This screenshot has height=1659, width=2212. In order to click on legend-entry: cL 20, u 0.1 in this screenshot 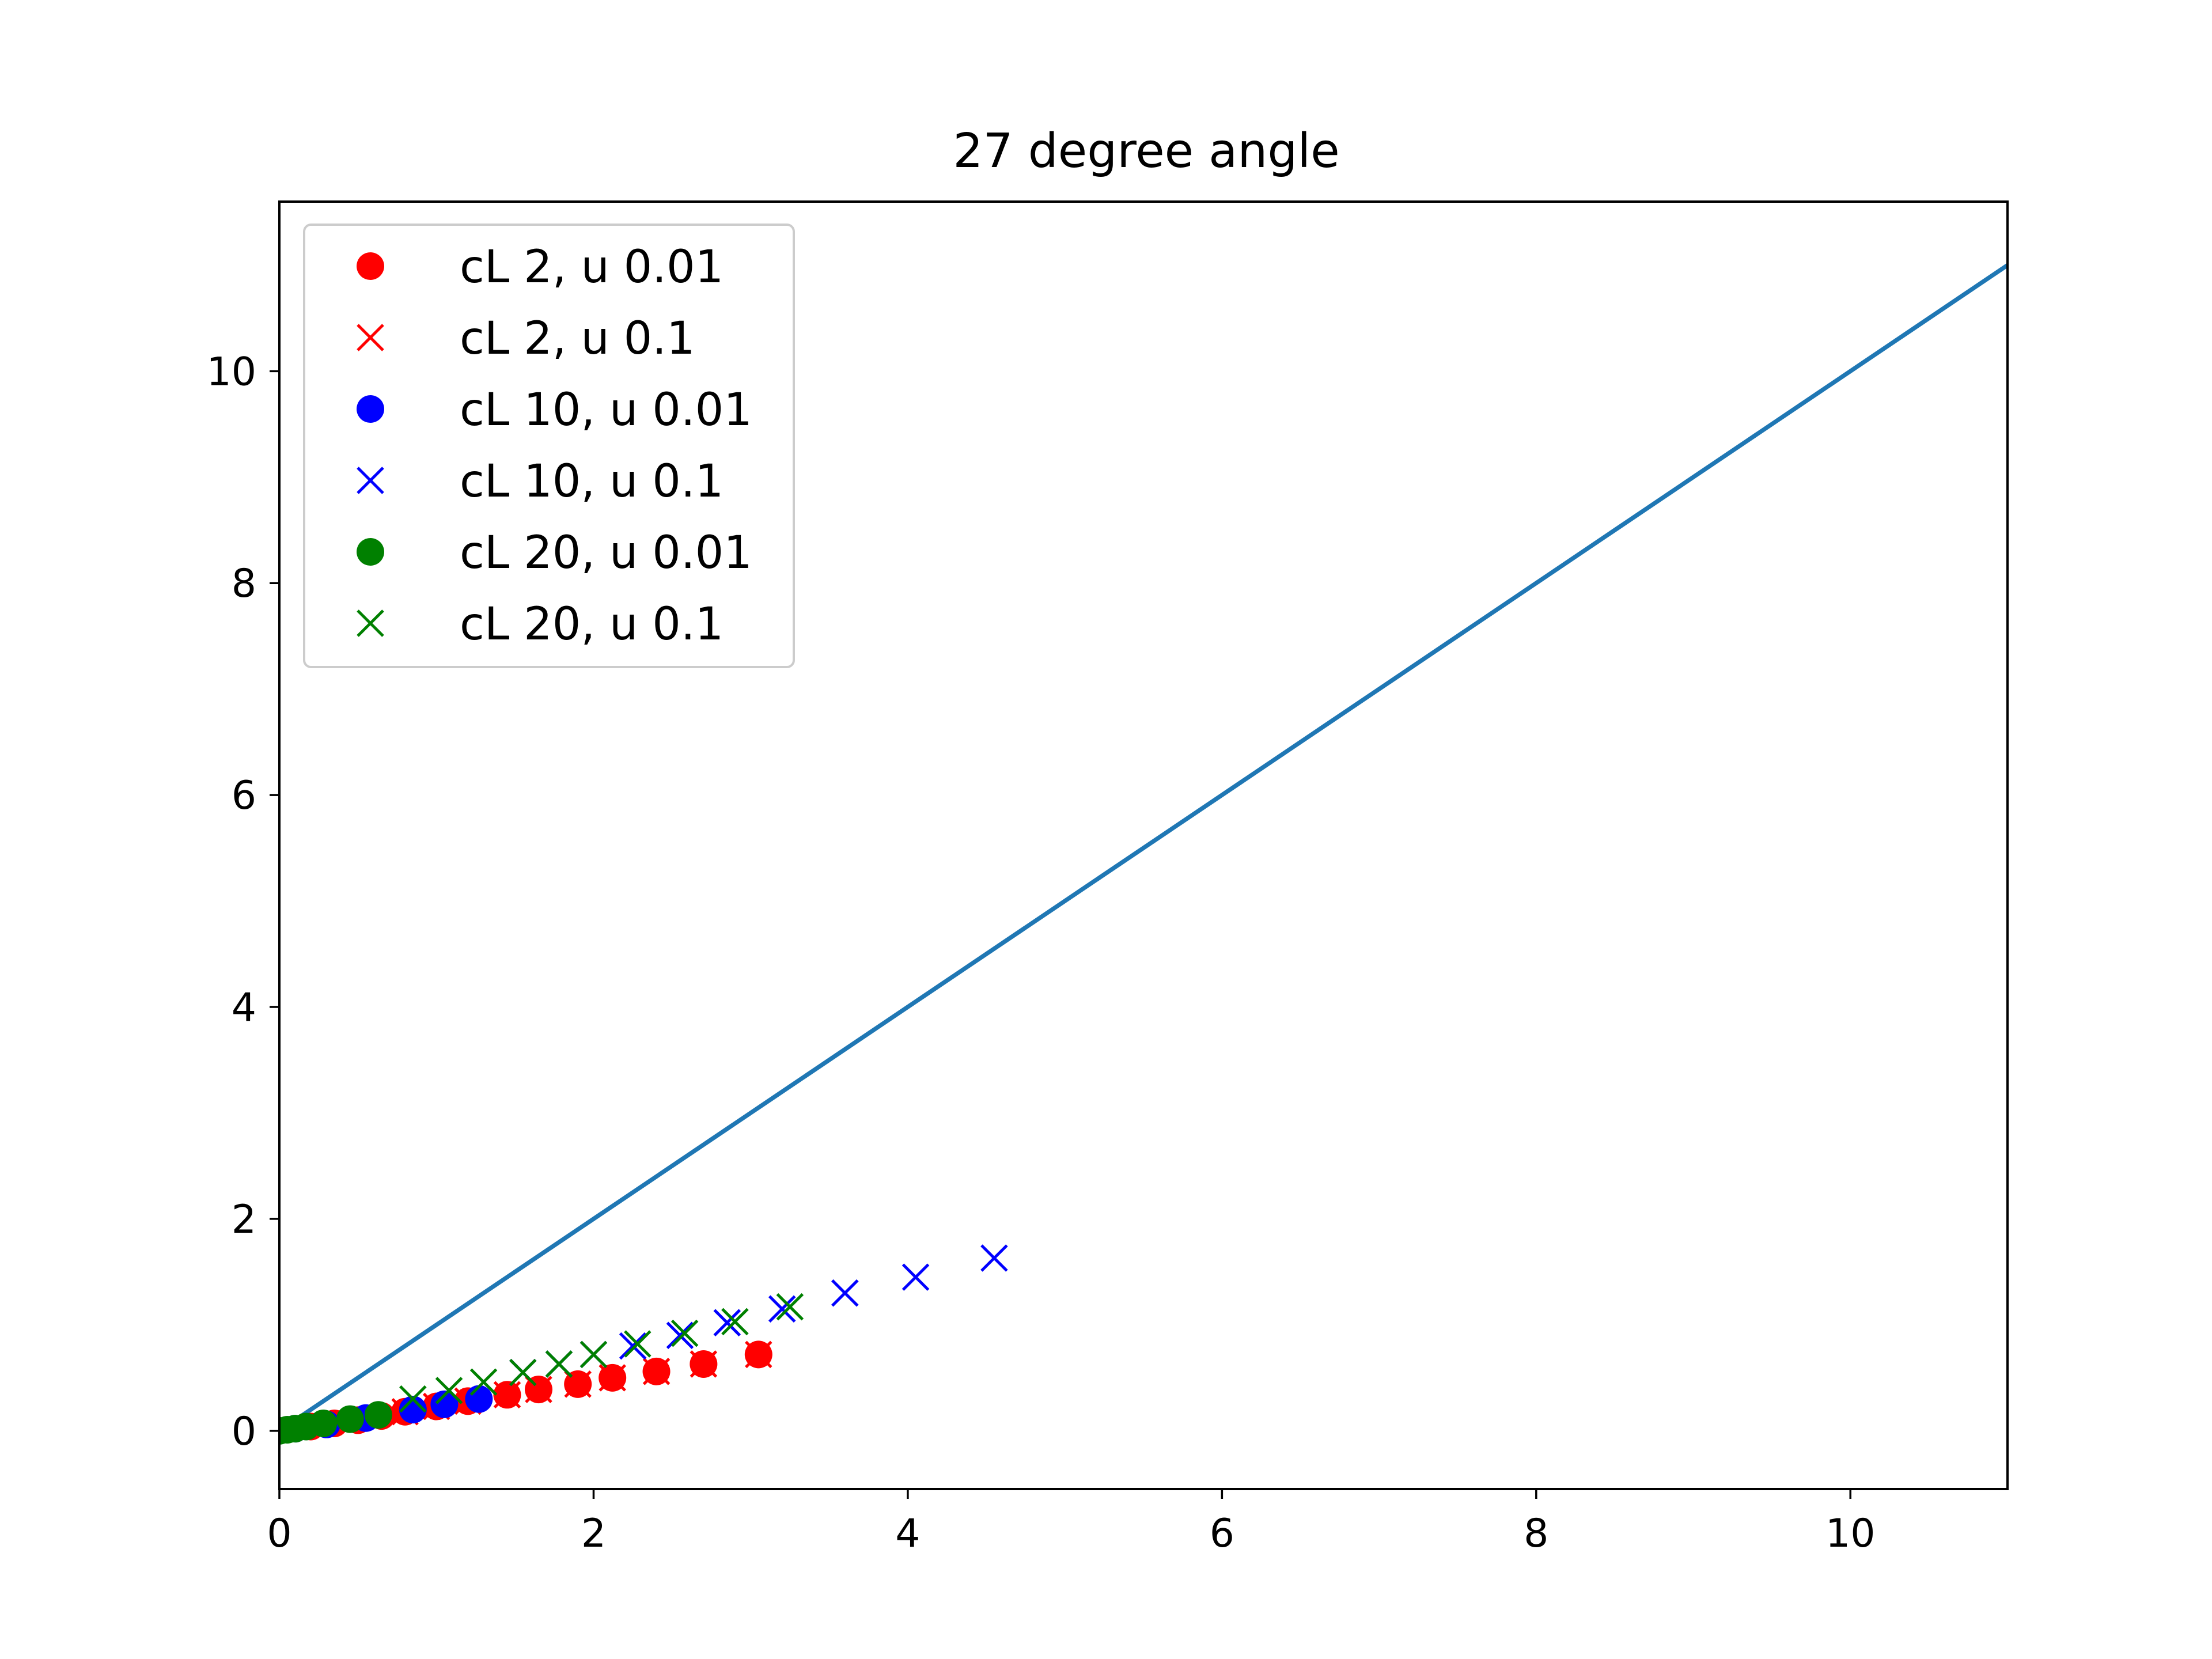, I will do `click(540, 624)`.